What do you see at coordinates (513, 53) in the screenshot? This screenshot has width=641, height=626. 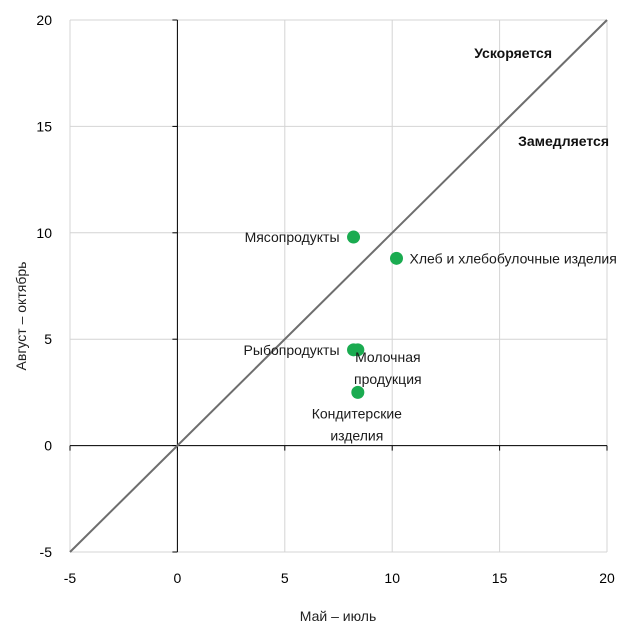 I see `region-annotation: Ускоряется` at bounding box center [513, 53].